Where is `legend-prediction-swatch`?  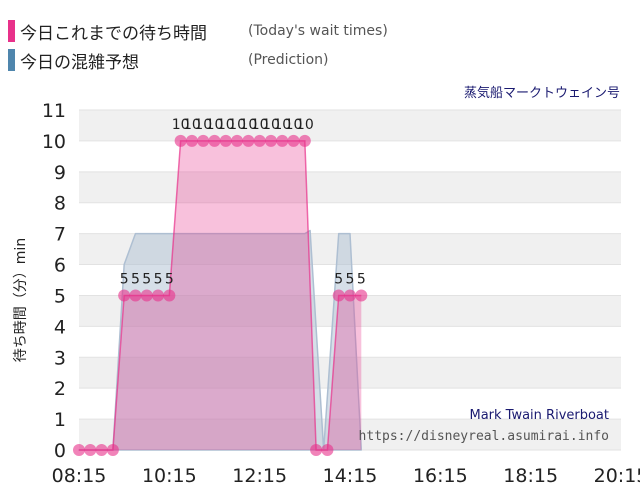
legend-prediction-swatch is located at coordinates (11, 60).